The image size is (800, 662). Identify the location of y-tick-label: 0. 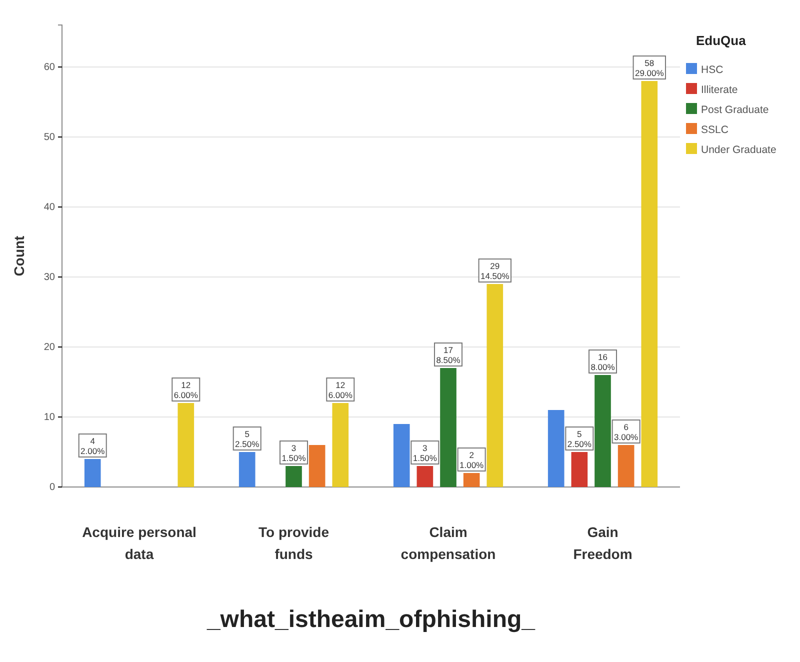
(52, 488).